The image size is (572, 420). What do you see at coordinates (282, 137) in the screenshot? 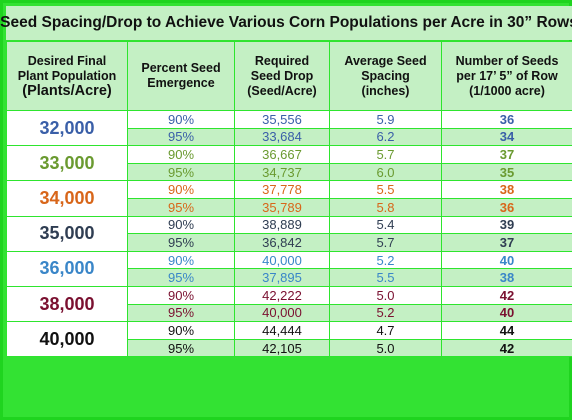
I see `seed-drop-cell: 33,684` at bounding box center [282, 137].